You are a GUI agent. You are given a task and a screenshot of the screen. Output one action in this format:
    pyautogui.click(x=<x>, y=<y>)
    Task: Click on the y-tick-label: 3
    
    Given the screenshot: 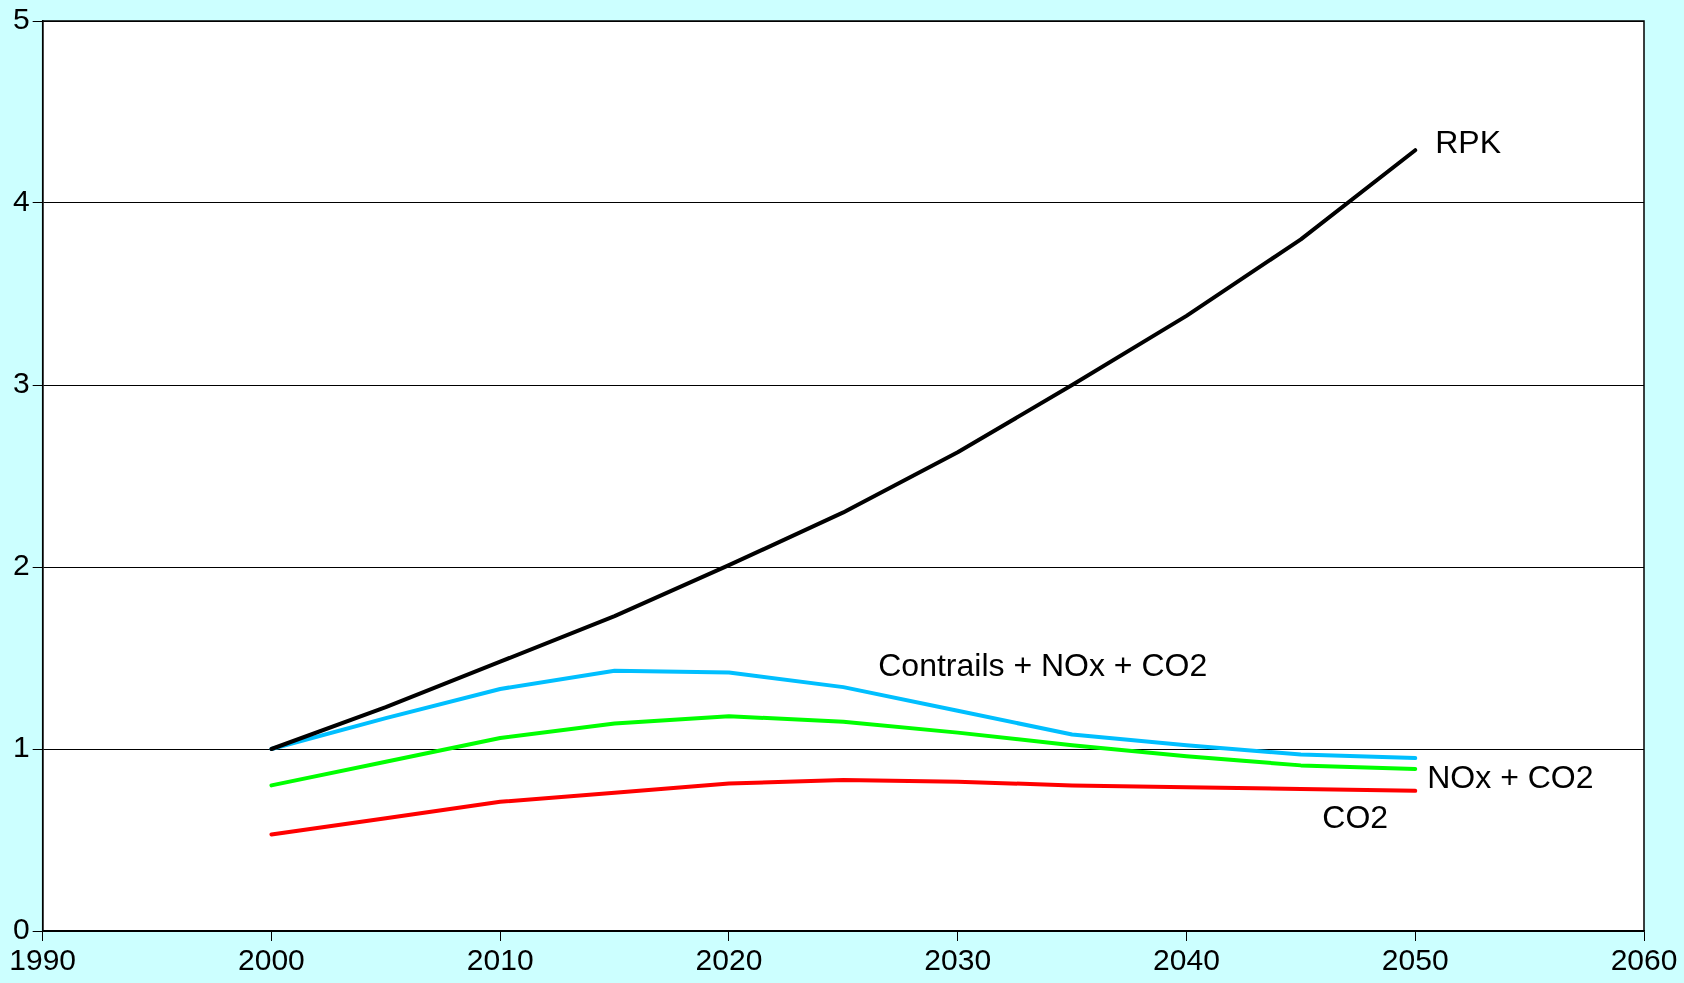 What is the action you would take?
    pyautogui.click(x=21, y=383)
    